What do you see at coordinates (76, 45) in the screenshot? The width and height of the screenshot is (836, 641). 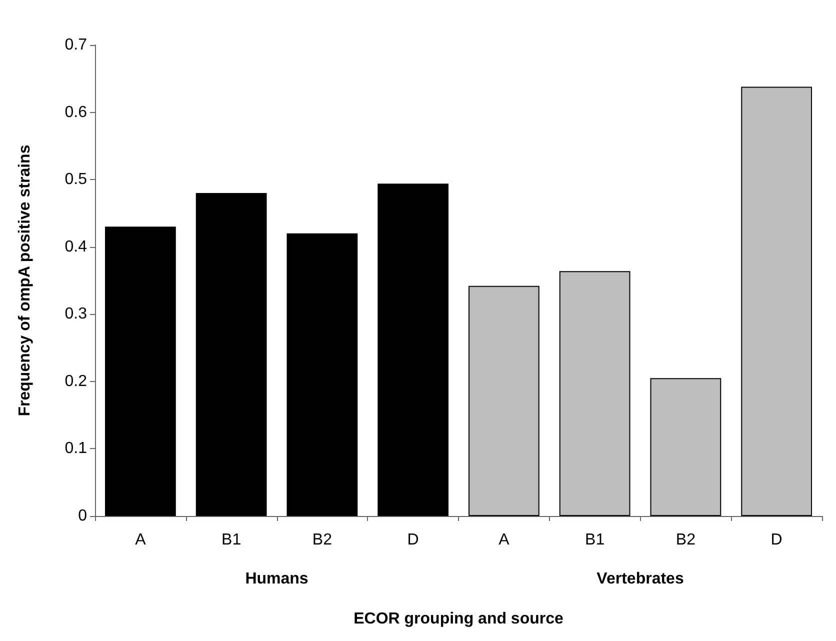 I see `y-tick-label: 0.7` at bounding box center [76, 45].